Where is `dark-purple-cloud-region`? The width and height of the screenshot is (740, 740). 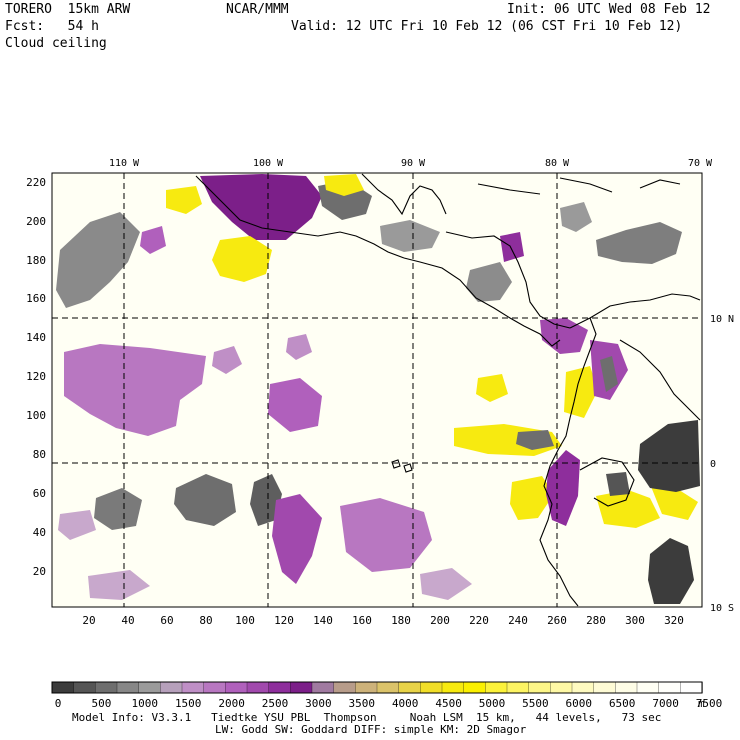
dark-purple-cloud-region is located at coordinates (261, 207).